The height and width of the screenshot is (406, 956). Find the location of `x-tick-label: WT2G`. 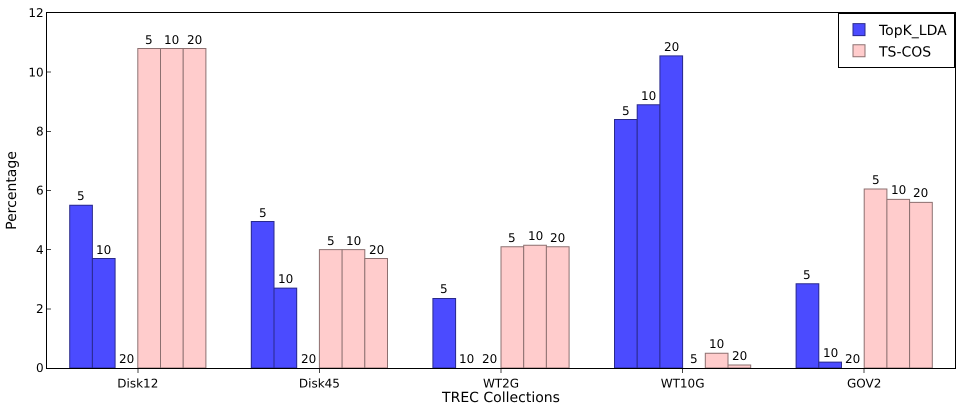

x-tick-label: WT2G is located at coordinates (501, 383).